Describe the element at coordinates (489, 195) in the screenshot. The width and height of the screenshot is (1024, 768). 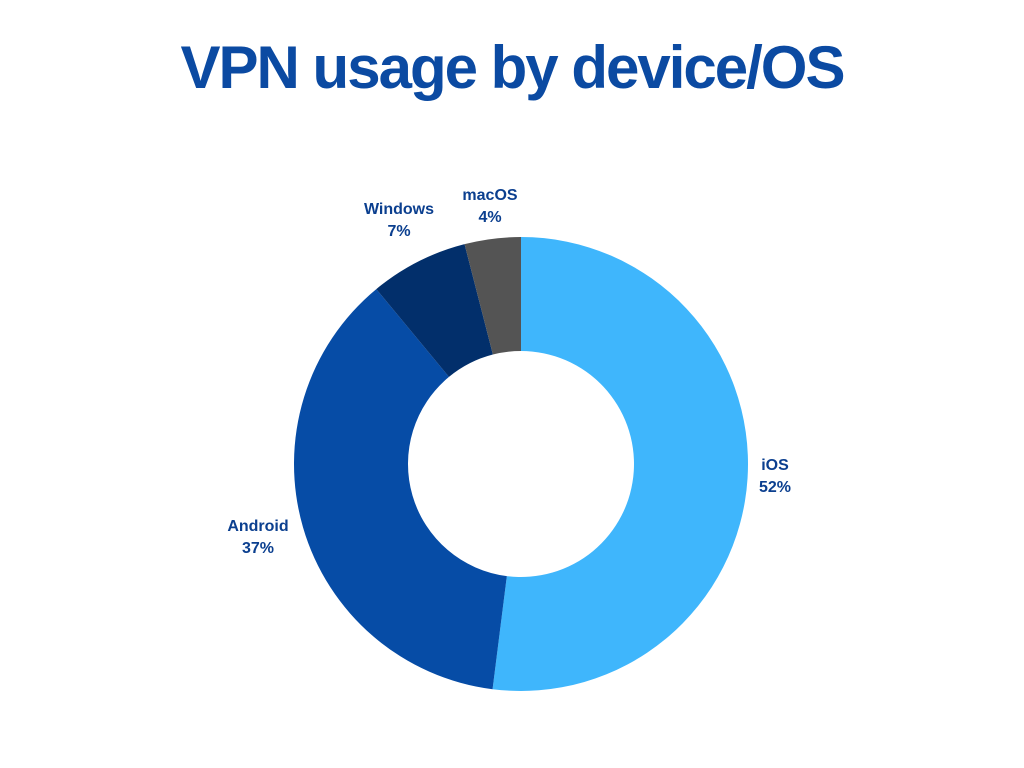
I see `slice-label-macos: macOS` at that location.